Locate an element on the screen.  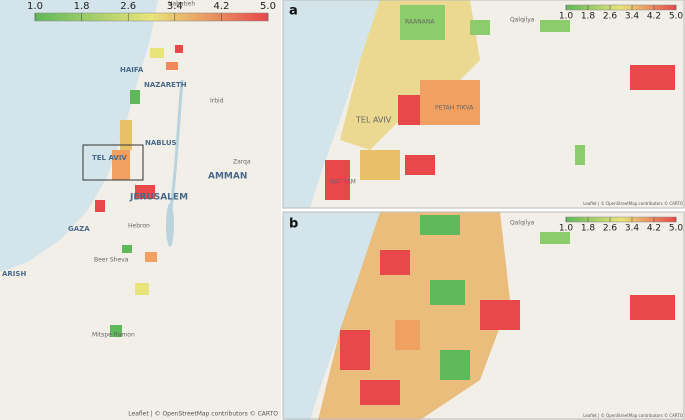
place-label: GAZA is located at coordinates (79, 229).